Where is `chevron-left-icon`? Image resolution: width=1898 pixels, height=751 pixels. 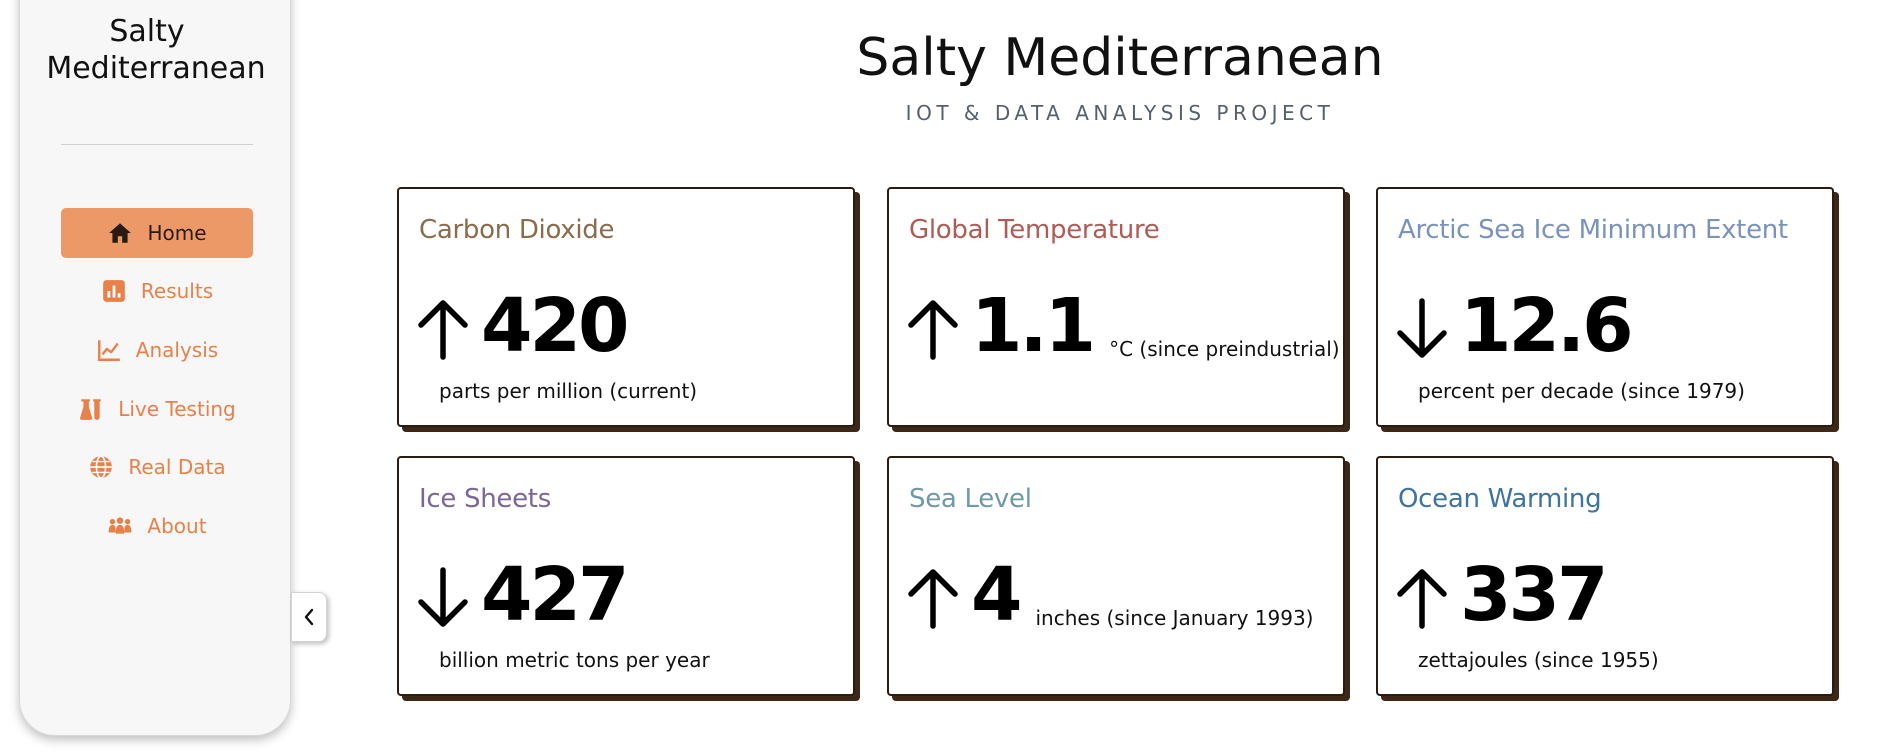
chevron-left-icon is located at coordinates (309, 617).